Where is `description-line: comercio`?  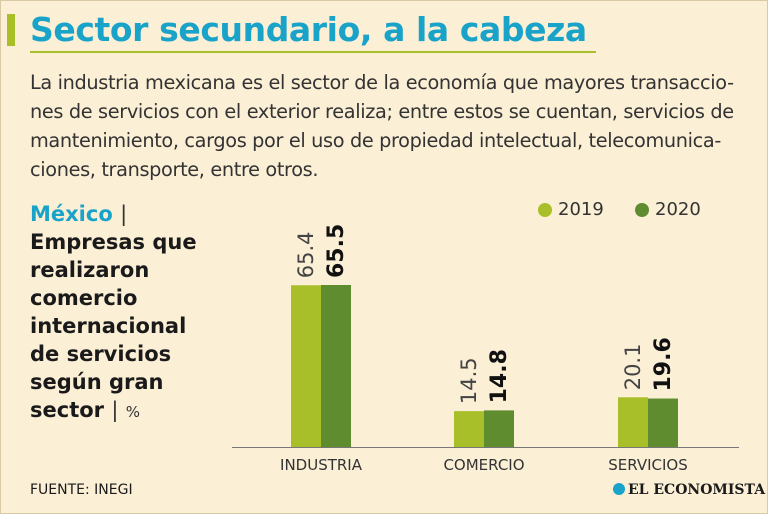 description-line: comercio is located at coordinates (84, 298).